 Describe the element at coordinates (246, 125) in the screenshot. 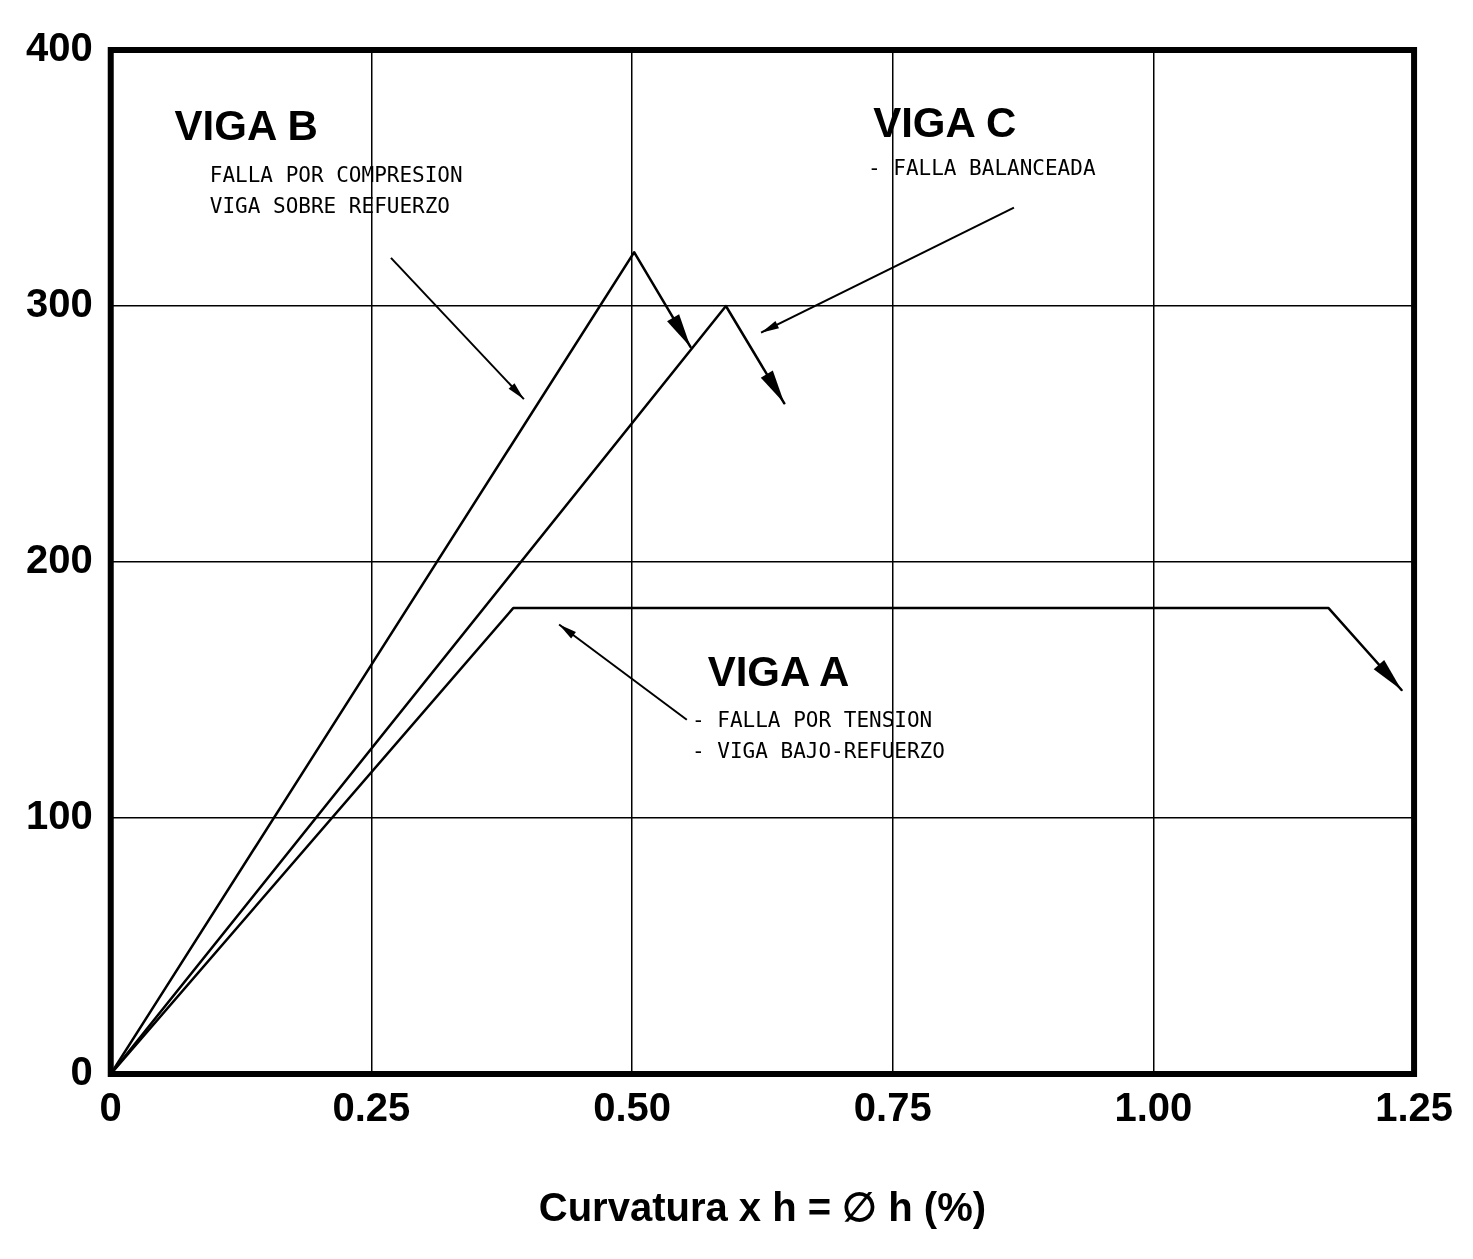

I see `annotation: VIGA B` at that location.